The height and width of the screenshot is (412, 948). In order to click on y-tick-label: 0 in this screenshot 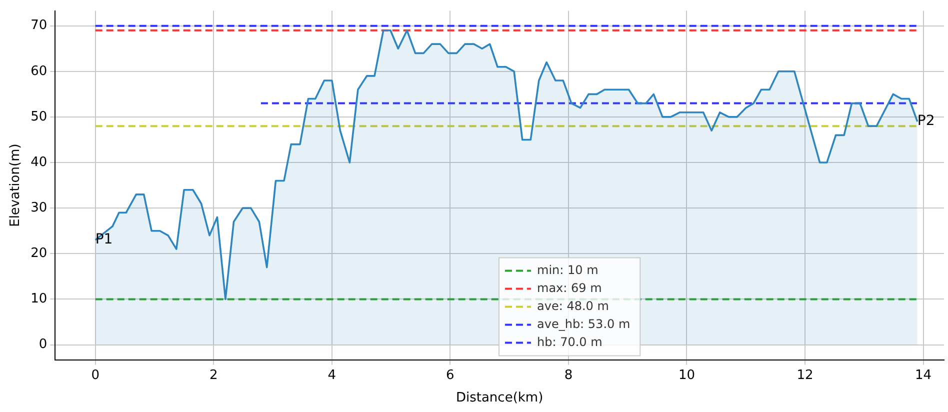, I will do `click(43, 344)`.